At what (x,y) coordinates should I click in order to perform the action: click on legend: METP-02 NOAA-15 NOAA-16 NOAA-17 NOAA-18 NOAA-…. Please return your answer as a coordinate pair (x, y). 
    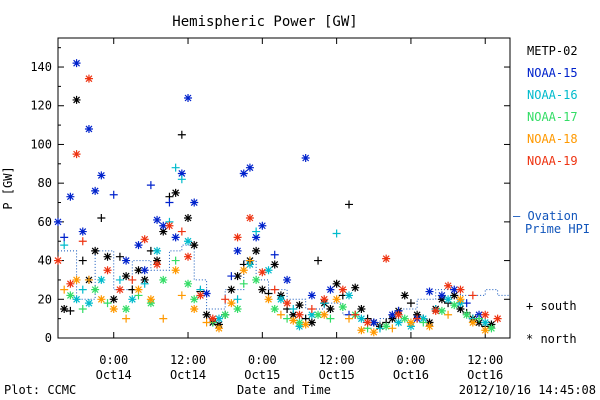
    Looking at the image, I should click on (552, 106).